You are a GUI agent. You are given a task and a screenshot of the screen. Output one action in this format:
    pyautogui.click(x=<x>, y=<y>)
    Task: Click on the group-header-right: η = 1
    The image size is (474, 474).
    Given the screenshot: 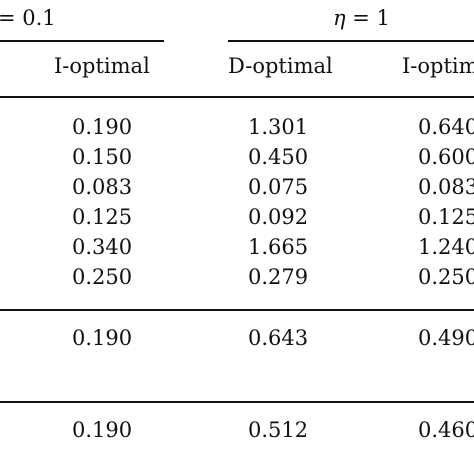 What is the action you would take?
    pyautogui.click(x=361, y=18)
    